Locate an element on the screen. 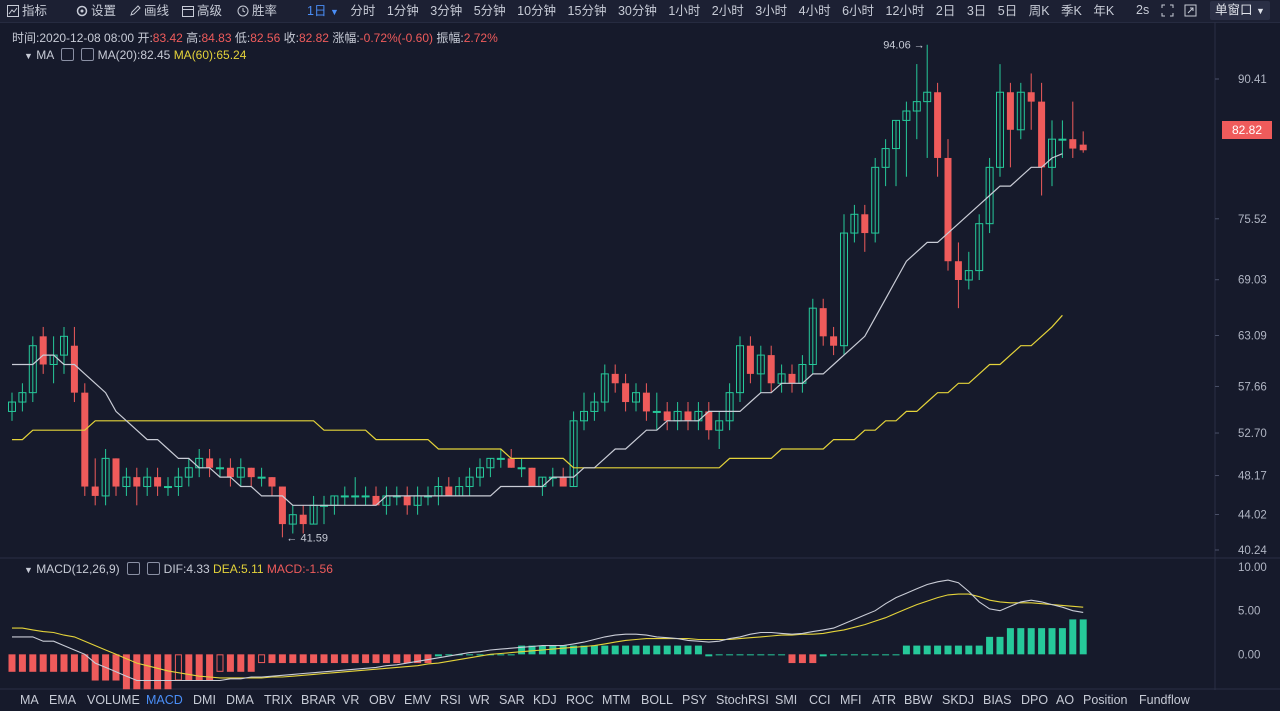 This screenshot has width=1280, height=711. draw-line-button: 画线 is located at coordinates (149, 11).